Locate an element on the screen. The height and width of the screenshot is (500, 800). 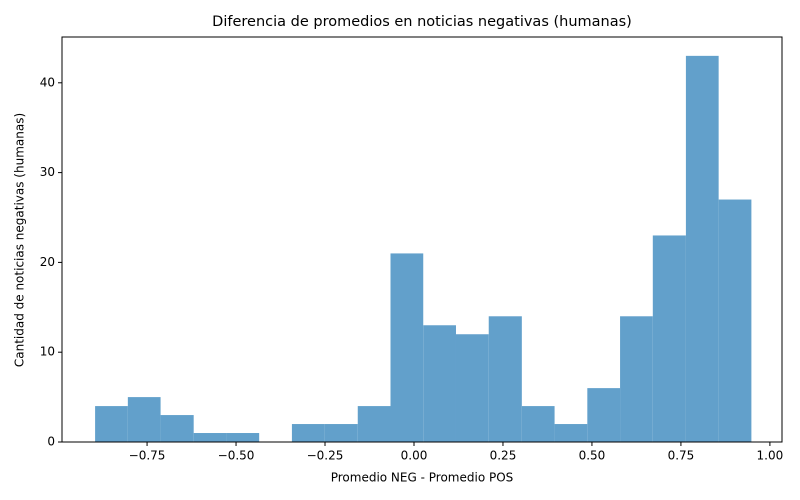
x-tick-label: −0.25 is located at coordinates (325, 456).